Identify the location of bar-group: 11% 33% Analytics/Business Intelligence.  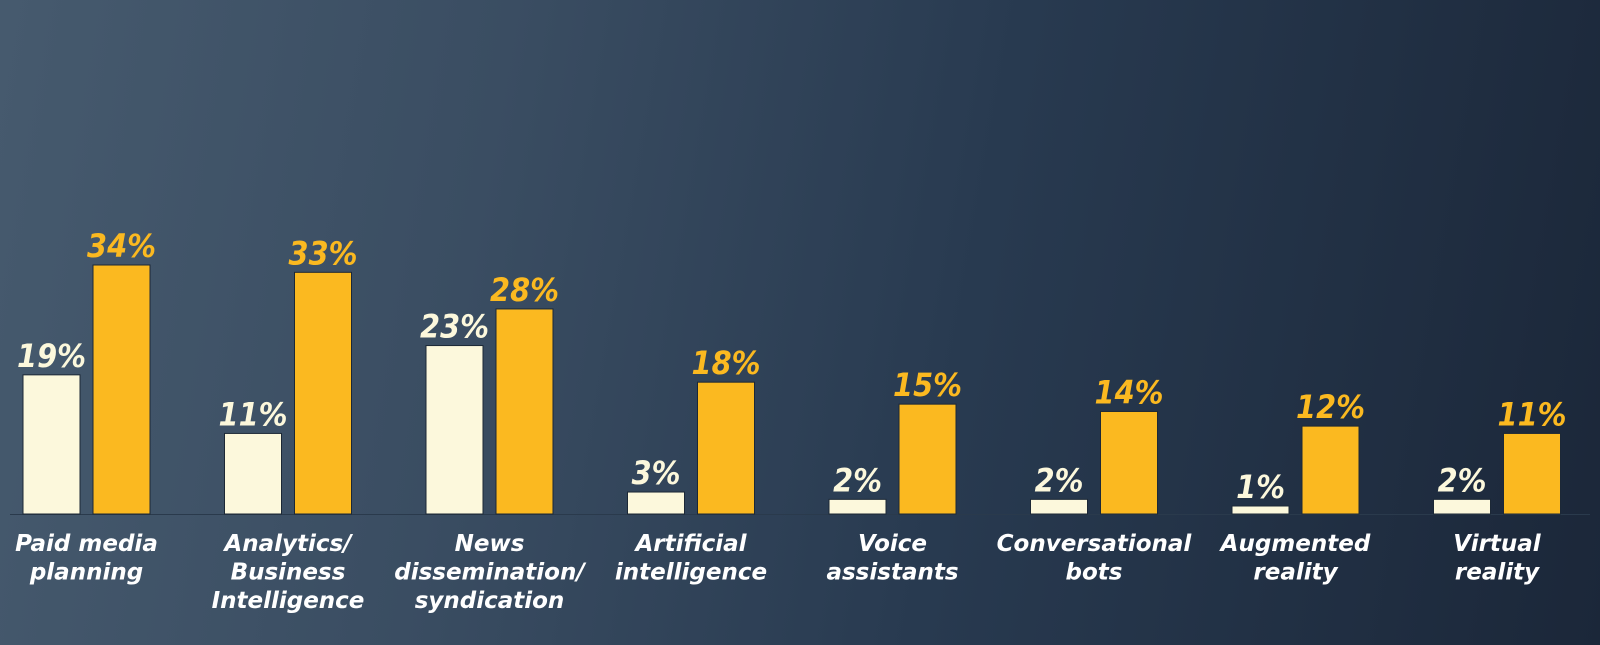
(288, 424).